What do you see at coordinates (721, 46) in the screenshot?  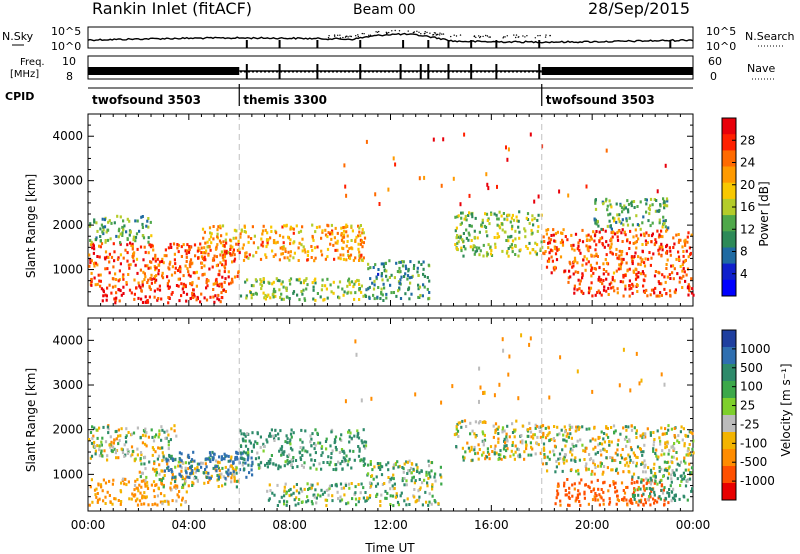 I see `noise-right-tick-bottom: 10^0` at bounding box center [721, 46].